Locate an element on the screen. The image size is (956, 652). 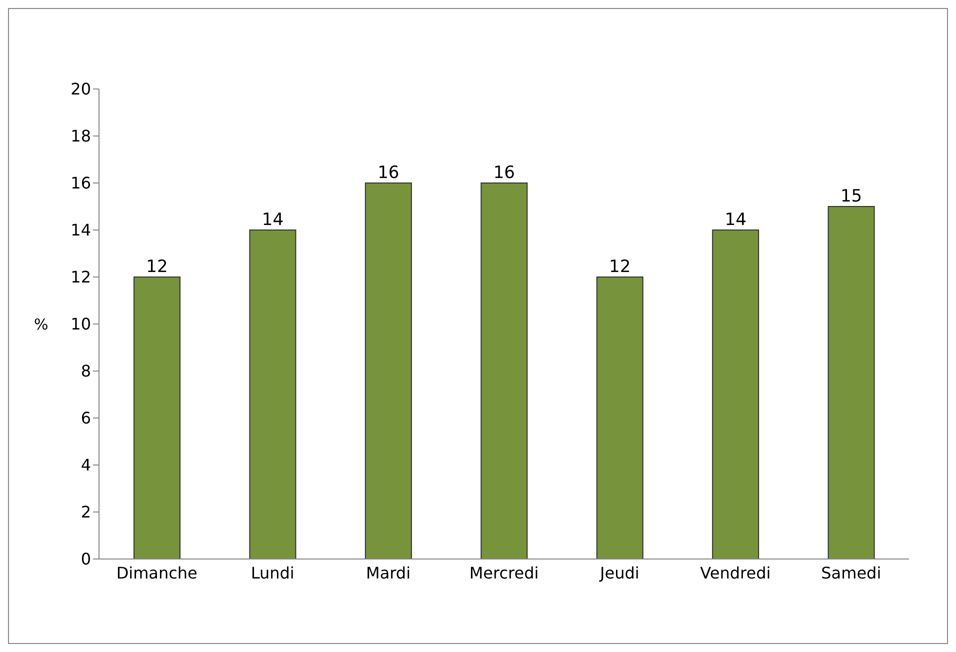
x-tick-label: Samedi is located at coordinates (851, 572).